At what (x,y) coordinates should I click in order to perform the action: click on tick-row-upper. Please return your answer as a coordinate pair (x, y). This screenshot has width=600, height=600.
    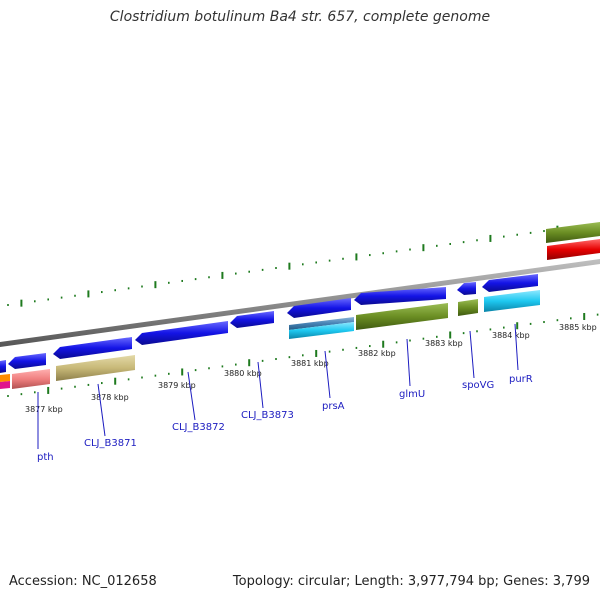
    Looking at the image, I should click on (303, 264).